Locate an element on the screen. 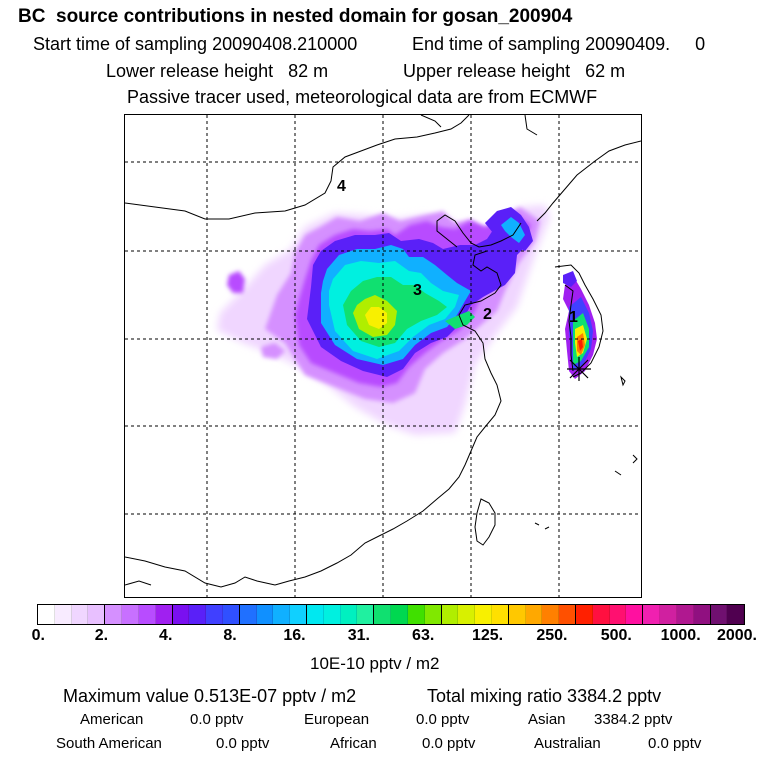  upper-release-height-label: Upper release height 62 m is located at coordinates (514, 71).